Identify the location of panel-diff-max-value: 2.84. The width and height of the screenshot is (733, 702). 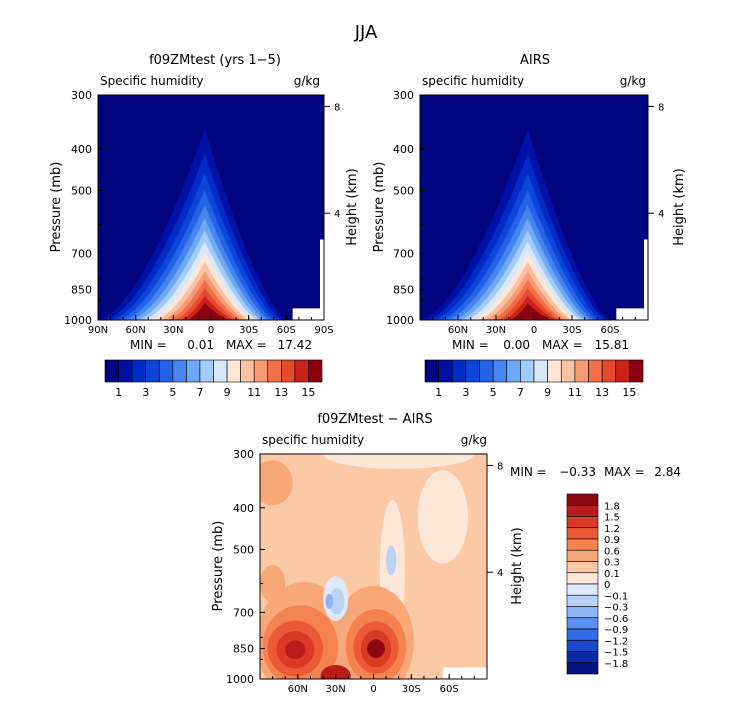
(667, 472).